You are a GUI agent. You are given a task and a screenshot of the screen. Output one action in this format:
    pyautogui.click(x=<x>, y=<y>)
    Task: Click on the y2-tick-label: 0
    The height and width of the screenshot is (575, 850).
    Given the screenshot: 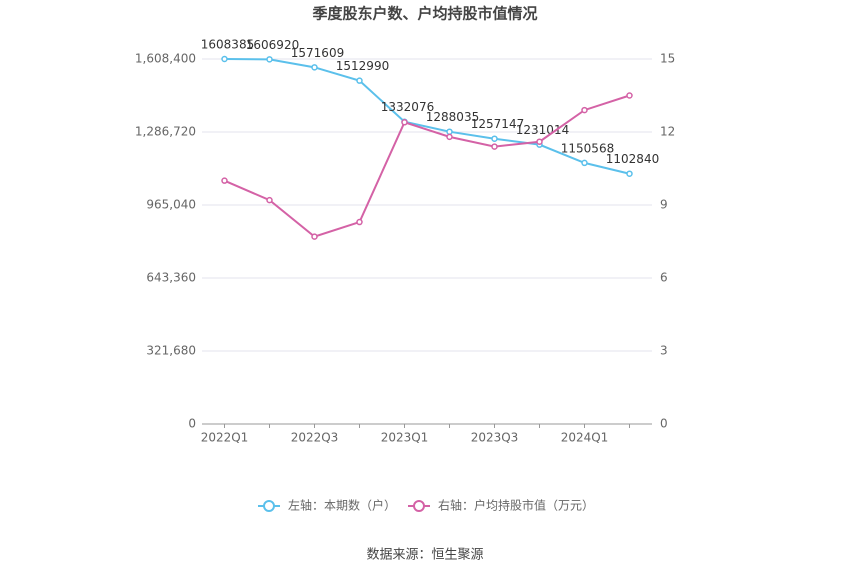 What is the action you would take?
    pyautogui.click(x=664, y=424)
    